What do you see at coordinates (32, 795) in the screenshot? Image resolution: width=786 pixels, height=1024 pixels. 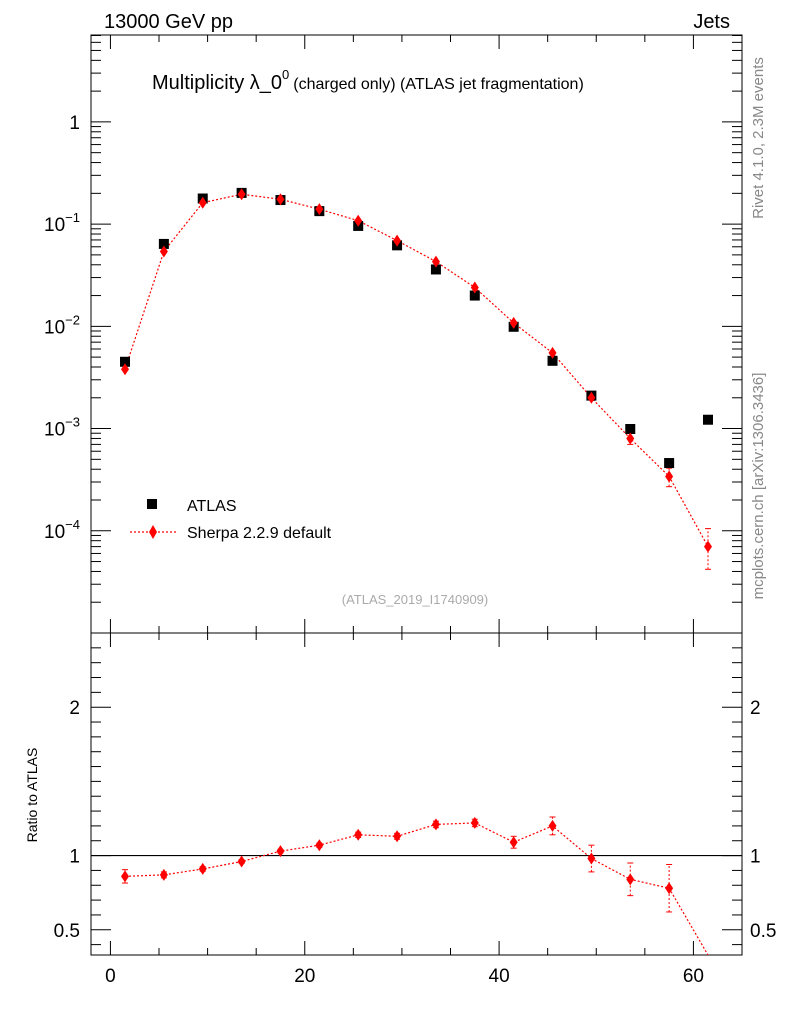 I see `ratio-ylabel: Ratio to ATLAS` at bounding box center [32, 795].